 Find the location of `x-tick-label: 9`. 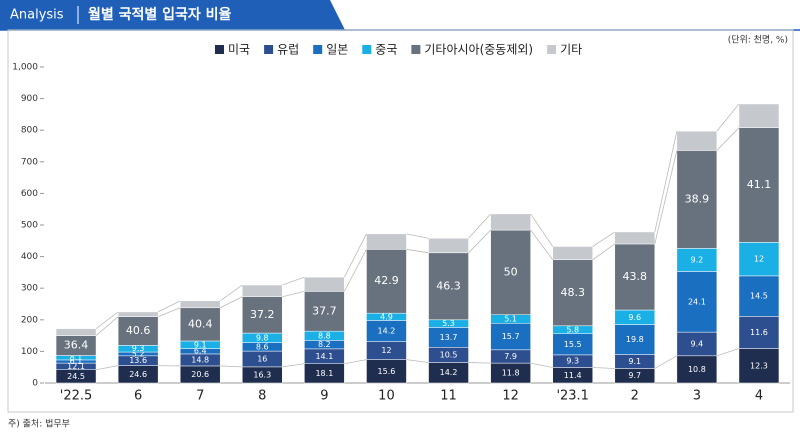

x-tick-label: 9 is located at coordinates (324, 396).